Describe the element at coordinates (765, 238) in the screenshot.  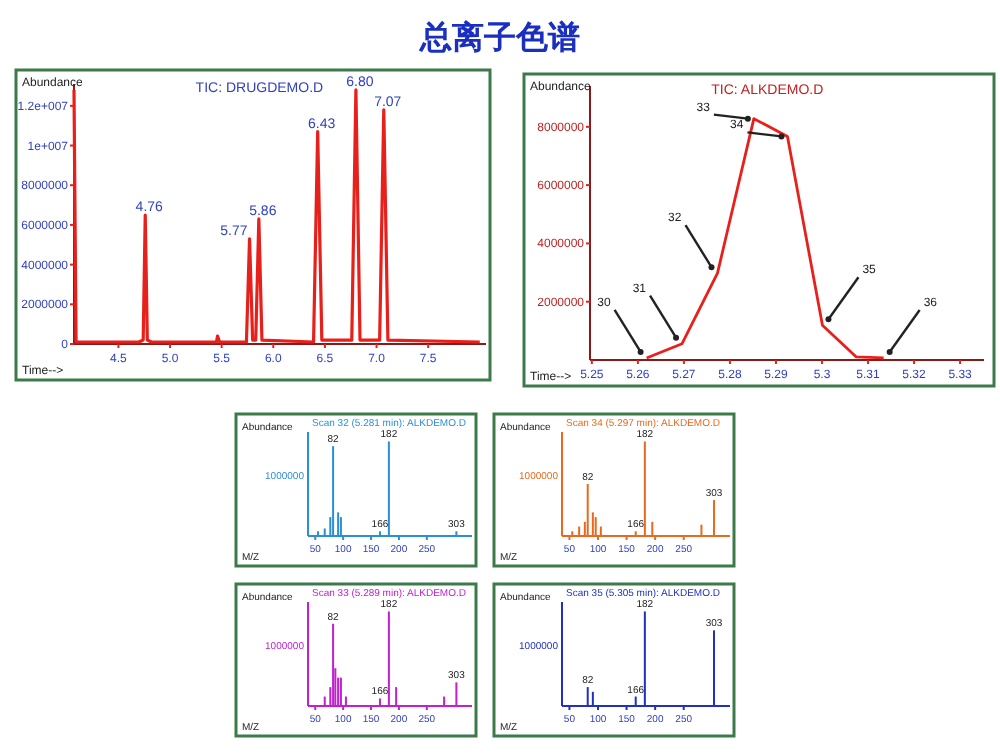
I see `line-series` at that location.